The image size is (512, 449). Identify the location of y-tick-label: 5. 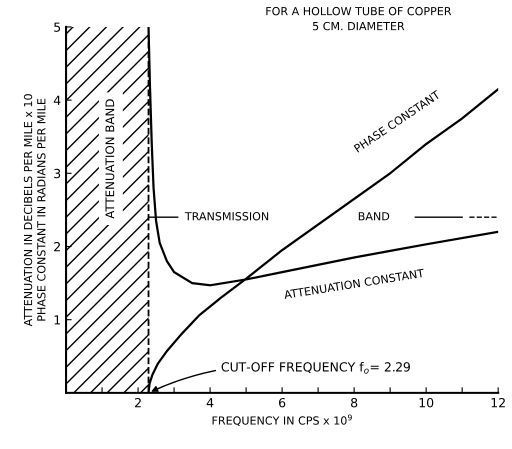
(57, 27).